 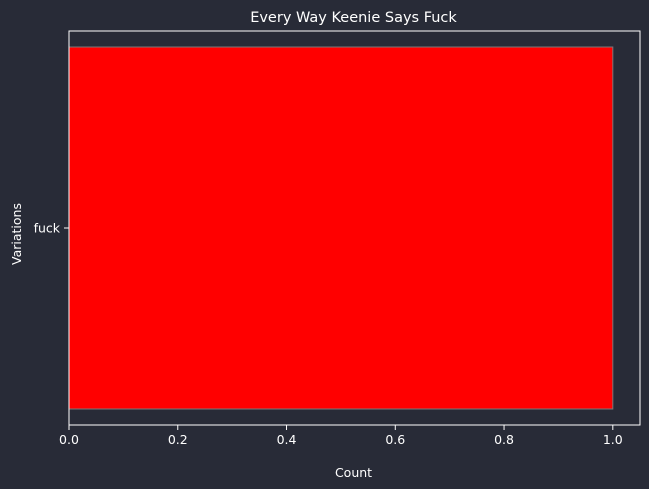 What do you see at coordinates (353, 472) in the screenshot?
I see `x-axis-label: Count` at bounding box center [353, 472].